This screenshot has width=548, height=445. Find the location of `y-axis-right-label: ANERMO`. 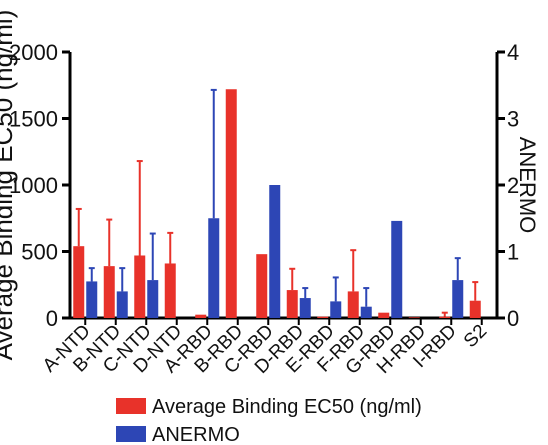

y-axis-right-label: ANERMO is located at coordinates (527, 185).